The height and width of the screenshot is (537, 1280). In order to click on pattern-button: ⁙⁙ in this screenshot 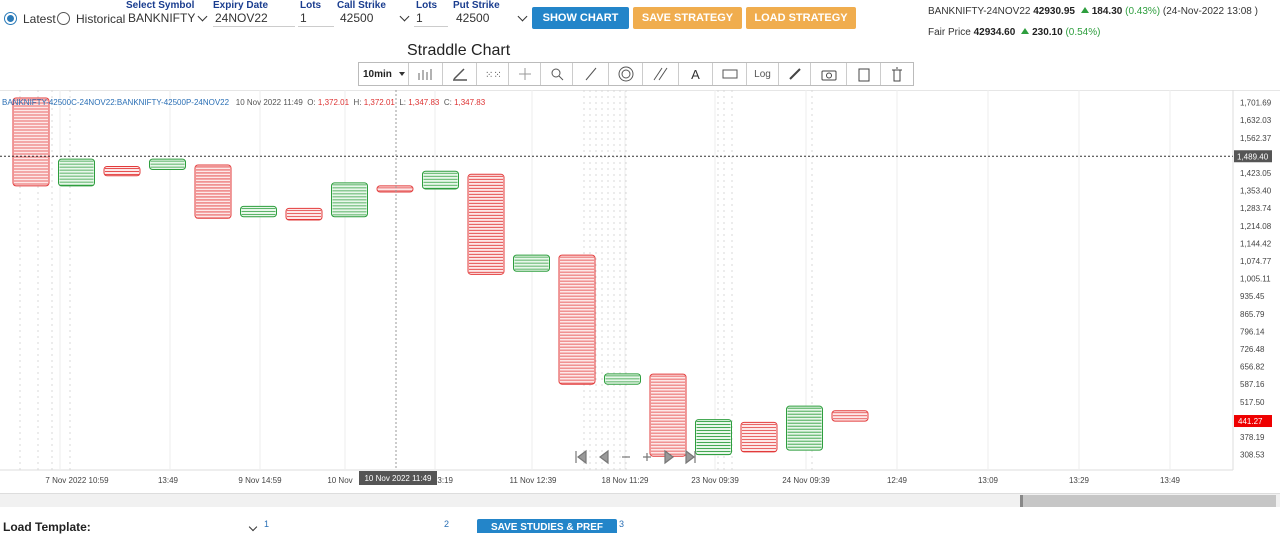, I will do `click(493, 74)`.